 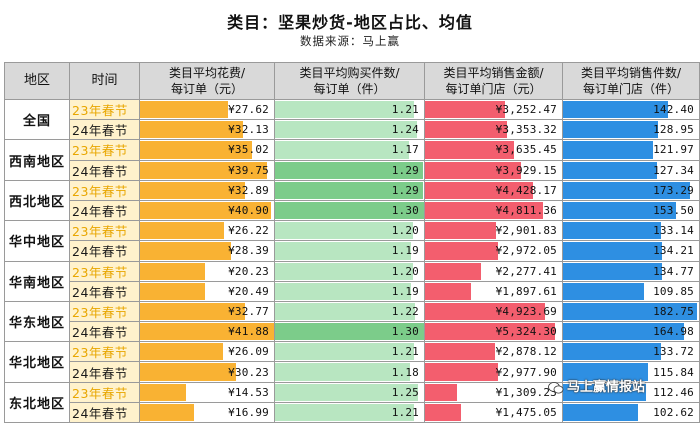 What do you see at coordinates (526, 211) in the screenshot?
I see `sales-value: ¥4,811.36` at bounding box center [526, 211].